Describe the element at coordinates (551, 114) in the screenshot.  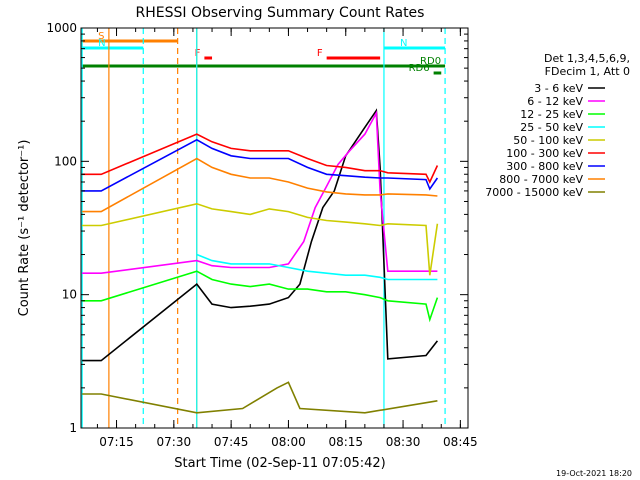
I see `legend-label: 12 - 25 keV` at that location.